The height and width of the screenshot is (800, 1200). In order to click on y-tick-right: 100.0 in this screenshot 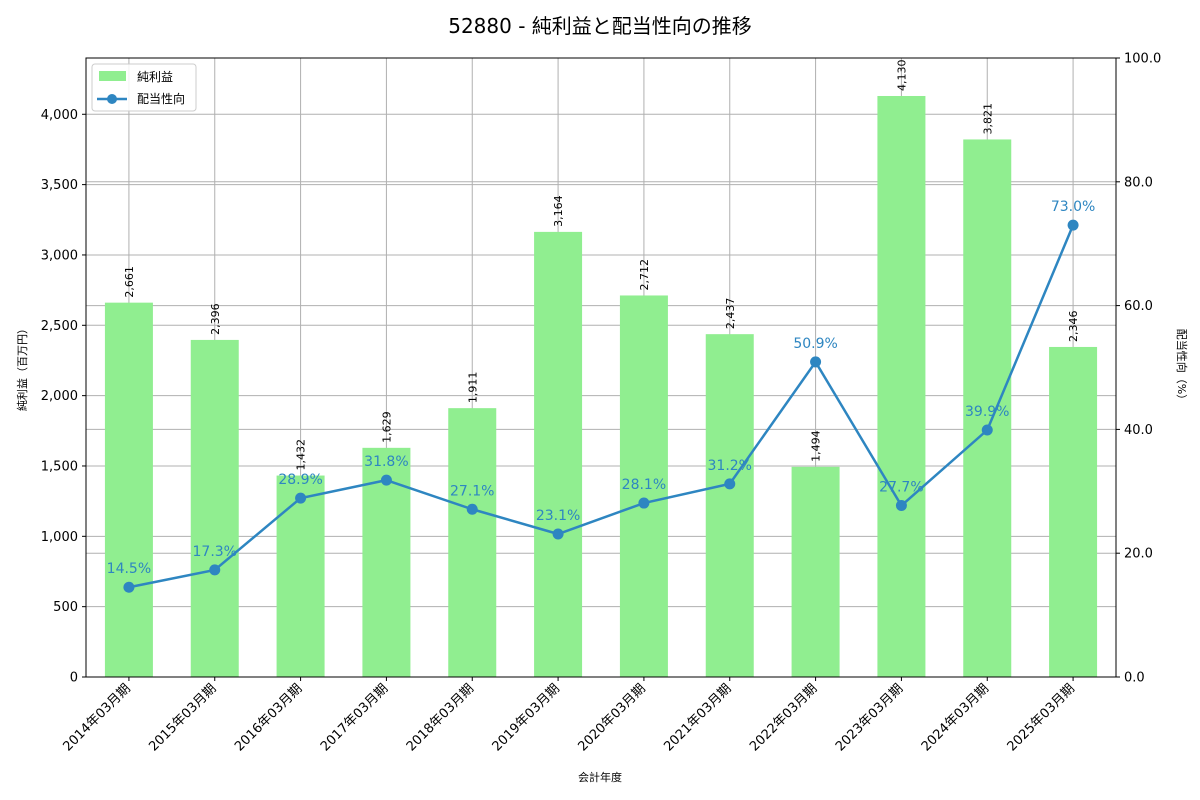, I will do `click(1142, 59)`.